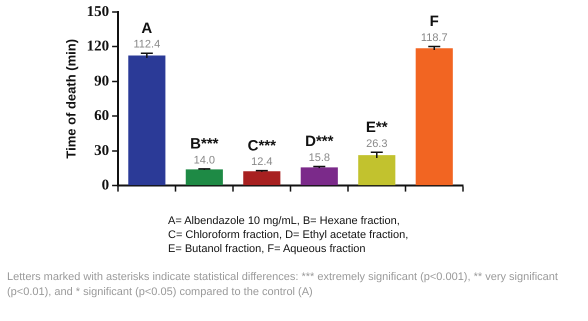  I want to click on x-tick-label: F, so click(434, 21).